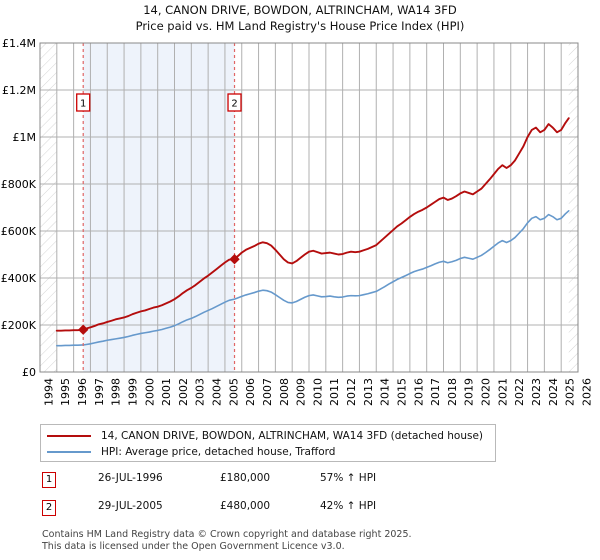 This screenshot has width=600, height=560. What do you see at coordinates (348, 506) in the screenshot?
I see `transaction-hpi-delta: 42% ↑ HPI` at bounding box center [348, 506].